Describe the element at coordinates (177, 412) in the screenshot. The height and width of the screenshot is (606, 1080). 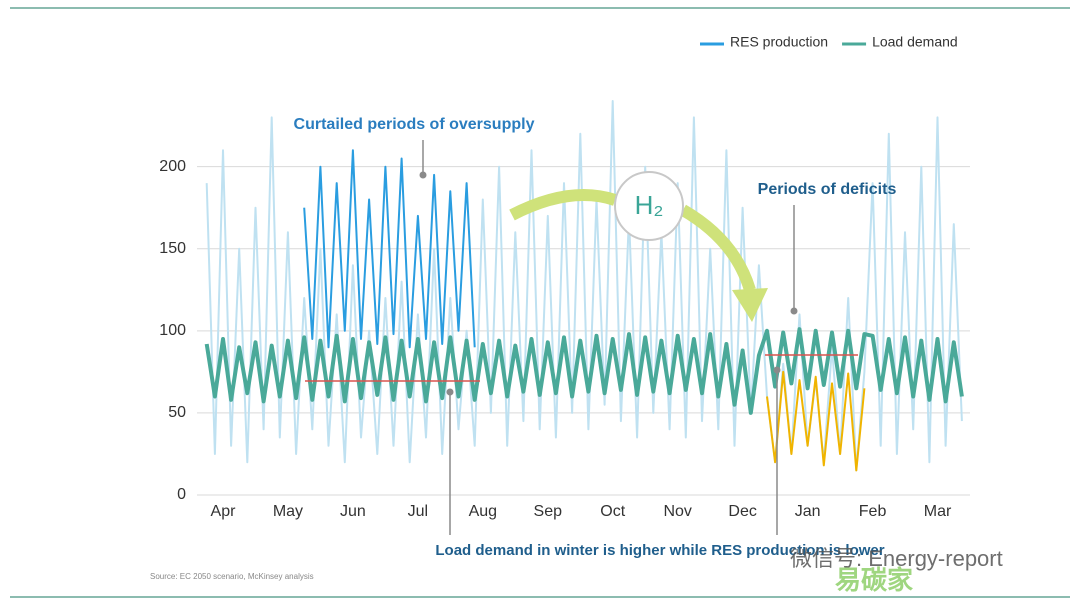
I see `y-tick-label: 50` at that location.